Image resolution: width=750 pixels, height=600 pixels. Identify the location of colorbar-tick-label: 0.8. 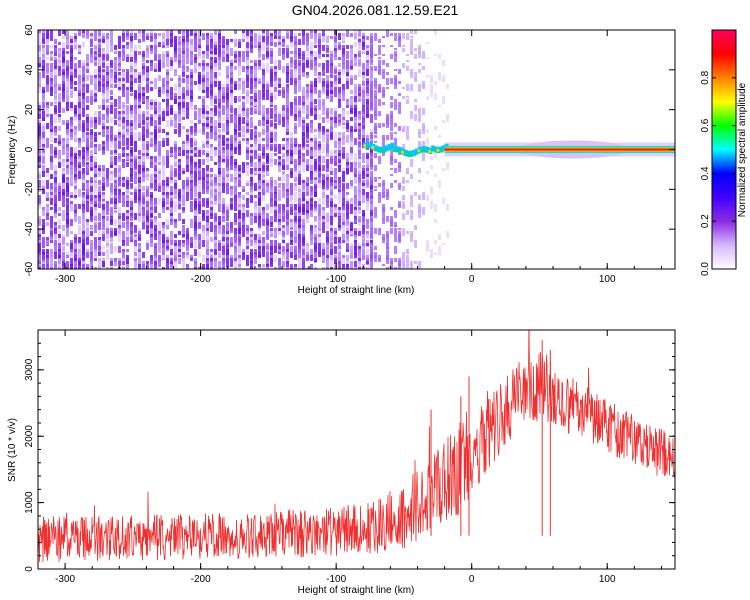
(705, 77).